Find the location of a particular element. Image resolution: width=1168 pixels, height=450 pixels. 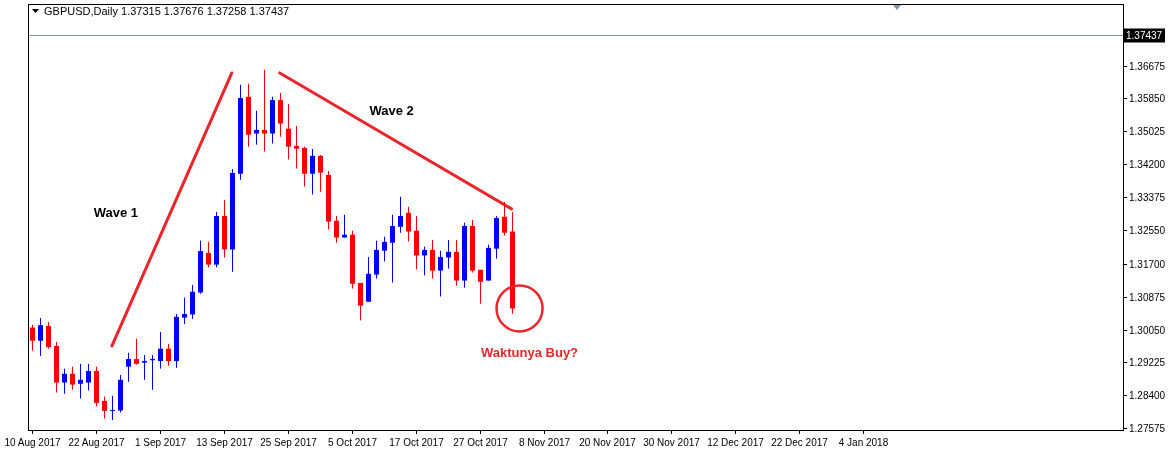

y-tick-label: 1.30875 is located at coordinates (1147, 297).